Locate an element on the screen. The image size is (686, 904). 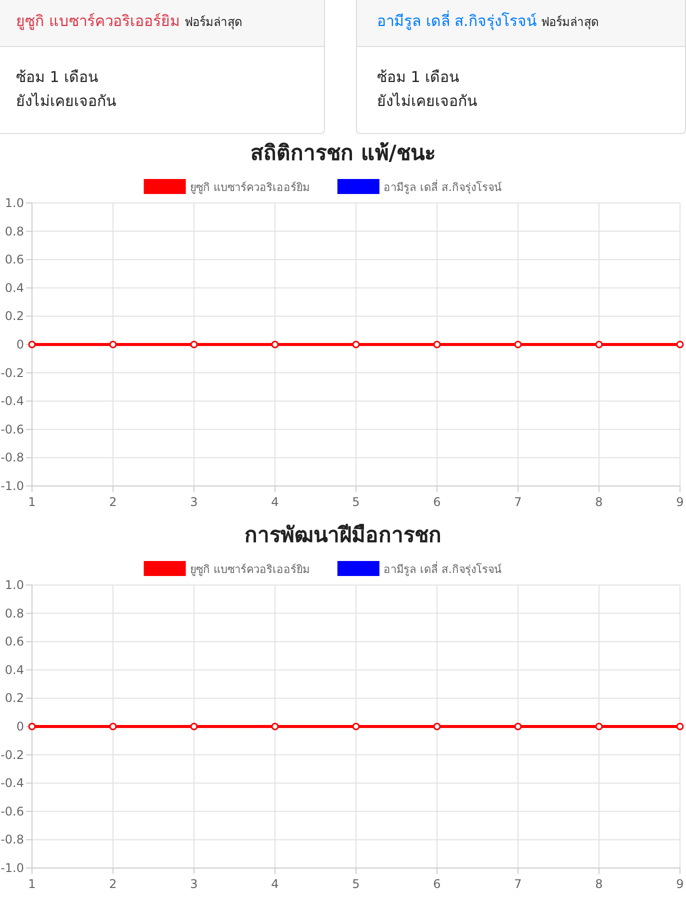
text: อามีรูล เดลี่ ส.กิจรุ่งโรจน์ is located at coordinates (456, 21).